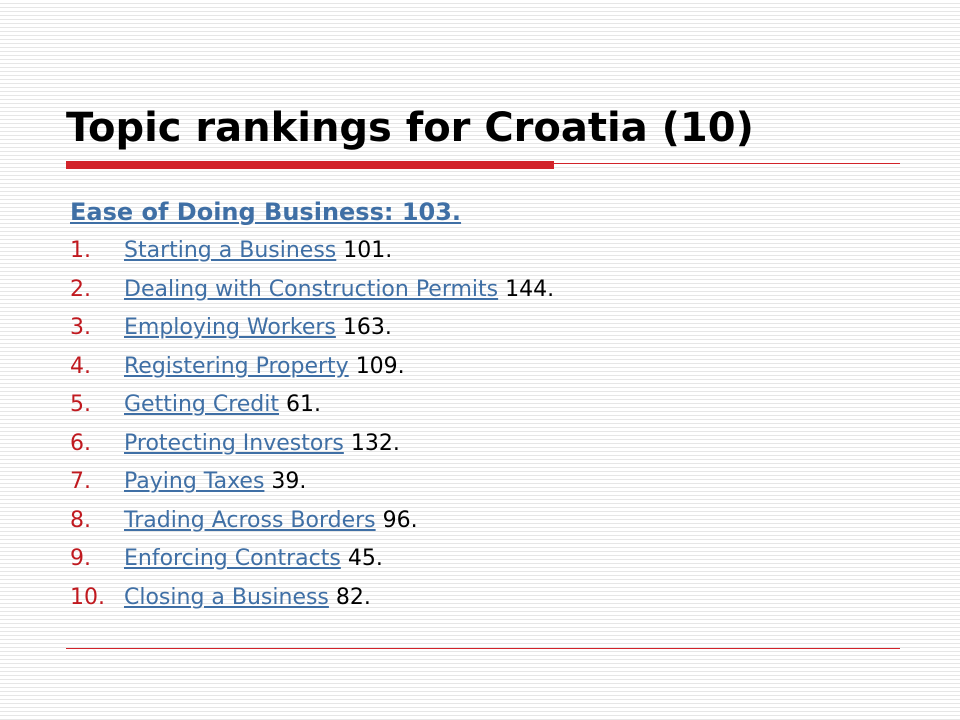 This screenshot has height=720, width=960. Describe the element at coordinates (485, 482) in the screenshot. I see `list-item: 7. Paying Taxes 39.` at that location.